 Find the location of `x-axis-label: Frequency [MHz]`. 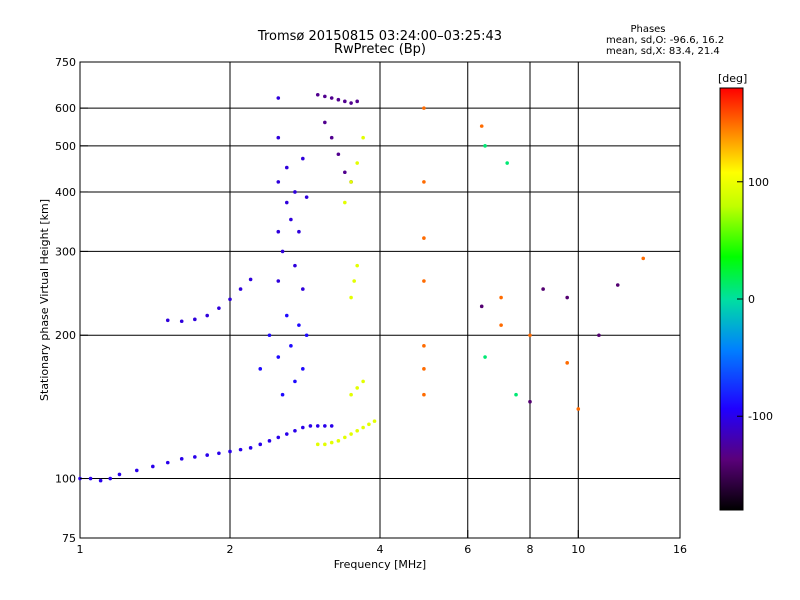

x-axis-label: Frequency [MHz] is located at coordinates (380, 564).